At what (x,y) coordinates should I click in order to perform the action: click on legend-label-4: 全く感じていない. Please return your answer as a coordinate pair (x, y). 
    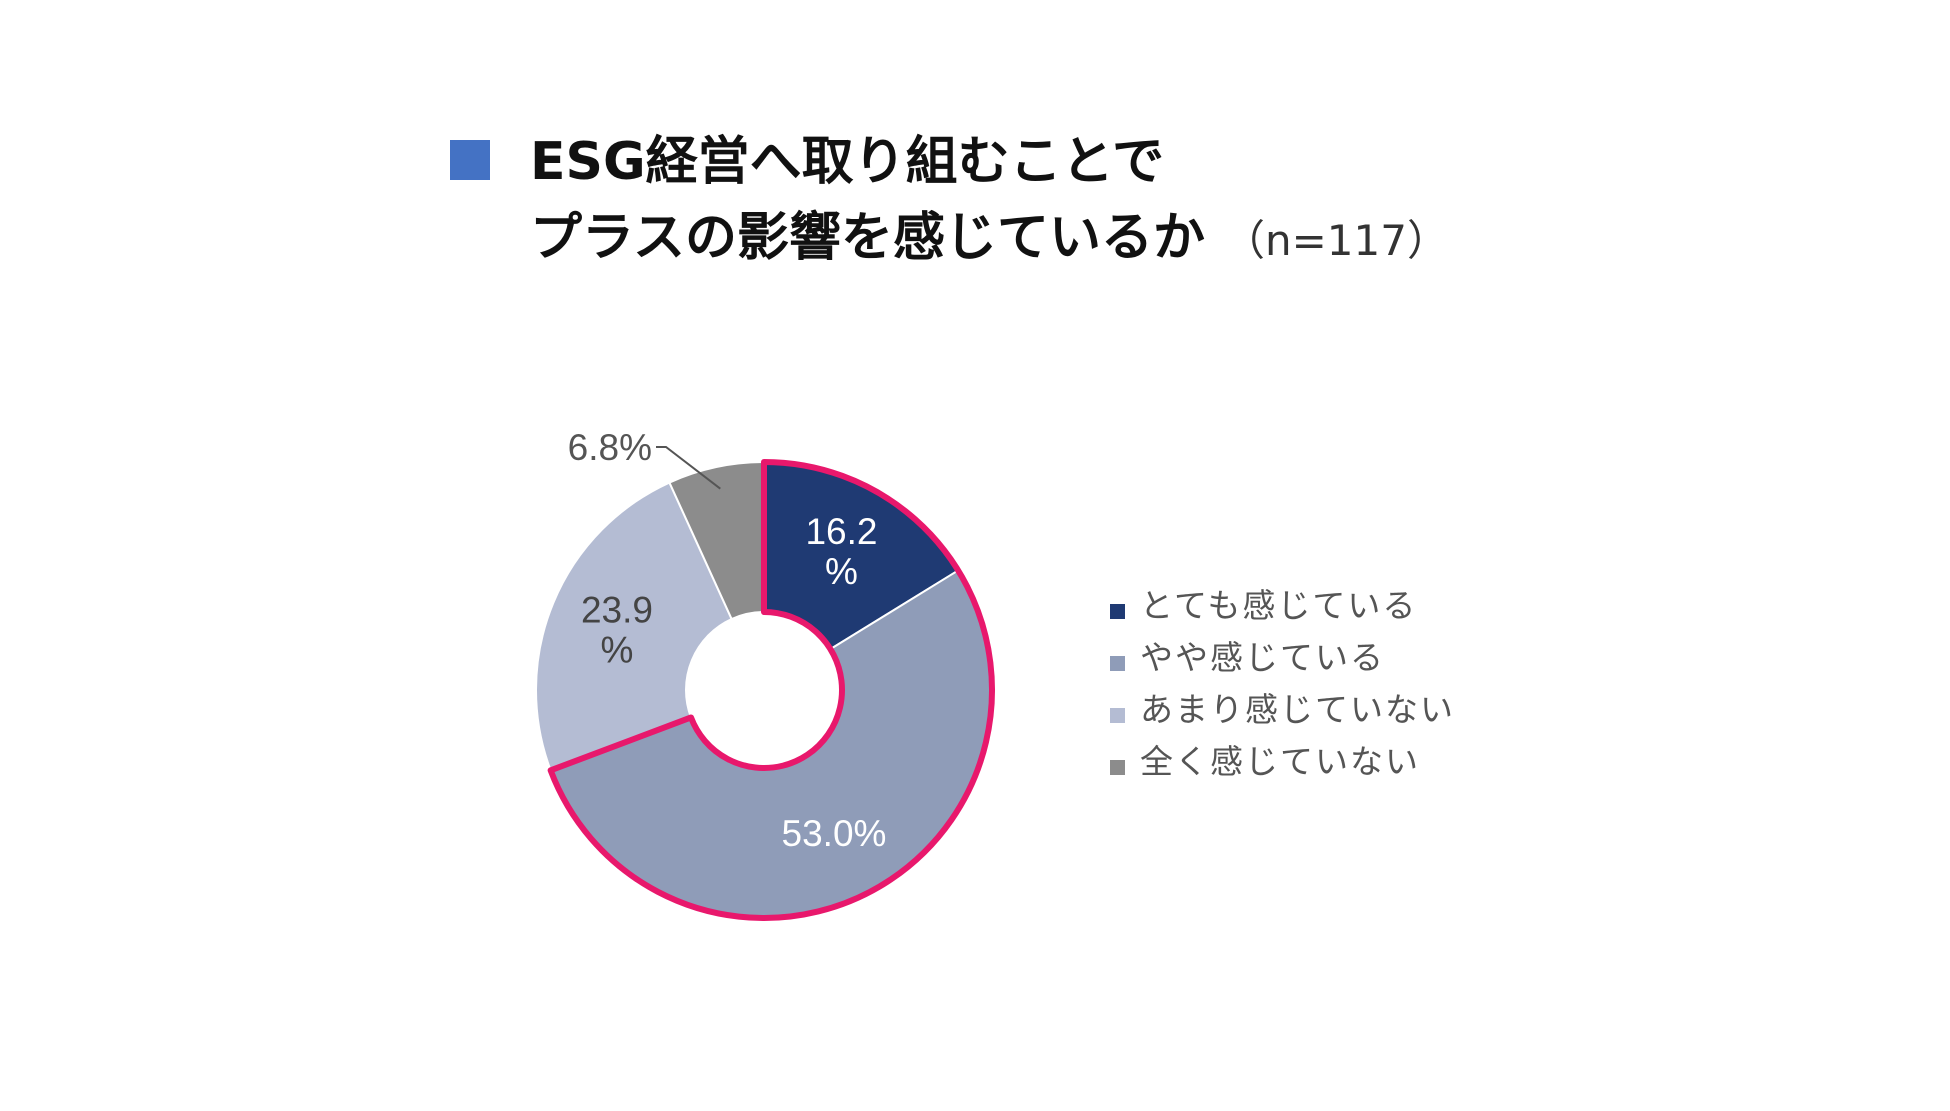
    Looking at the image, I should click on (1280, 761).